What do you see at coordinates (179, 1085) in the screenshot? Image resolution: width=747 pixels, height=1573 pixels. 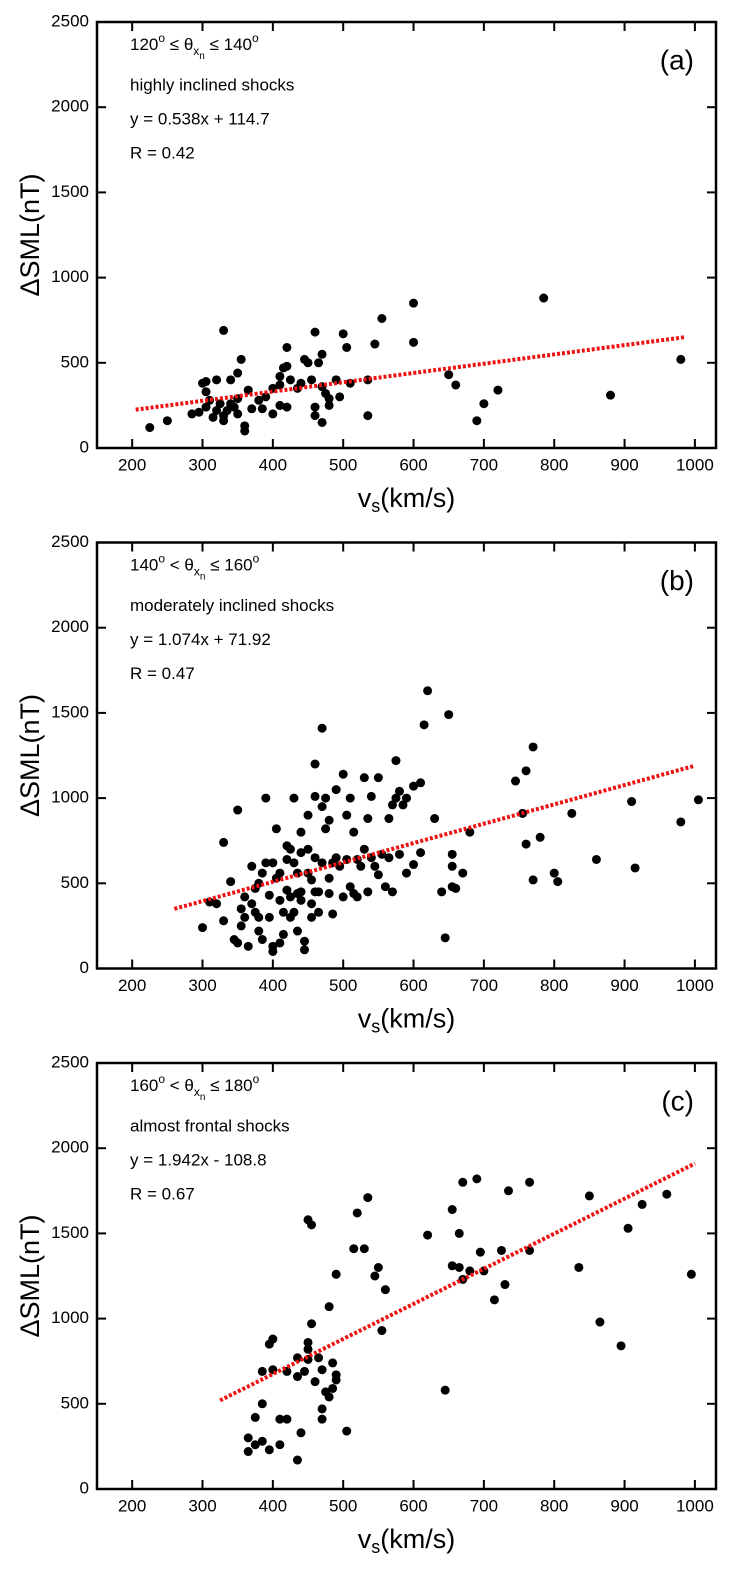 I see `condition-part: < θ` at bounding box center [179, 1085].